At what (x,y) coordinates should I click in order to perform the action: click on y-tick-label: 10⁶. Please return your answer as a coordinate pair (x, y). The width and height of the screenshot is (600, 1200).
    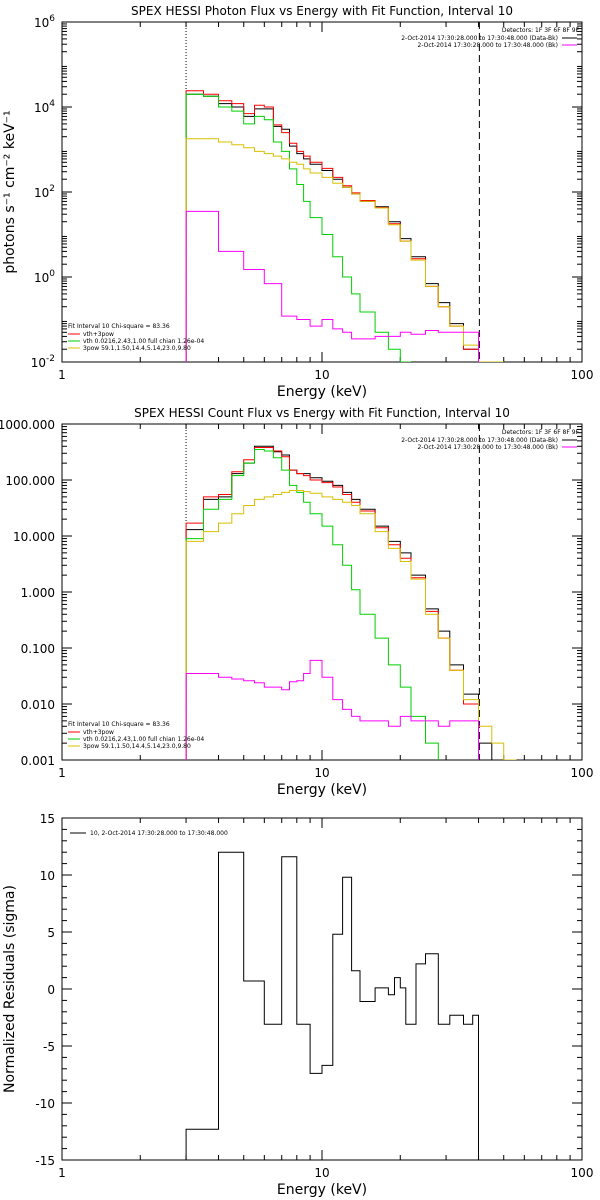
    Looking at the image, I should click on (44, 22).